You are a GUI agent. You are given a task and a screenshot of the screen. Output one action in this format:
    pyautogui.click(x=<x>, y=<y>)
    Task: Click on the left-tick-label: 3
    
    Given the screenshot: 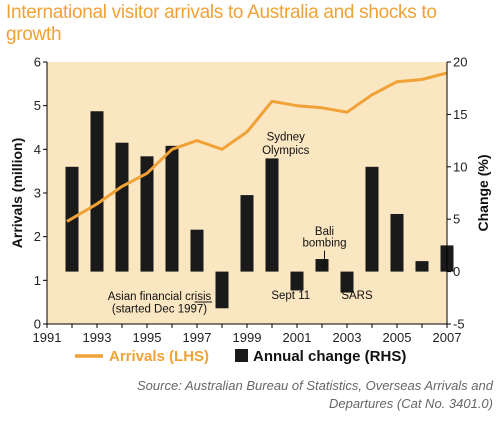 What is the action you would take?
    pyautogui.click(x=37, y=193)
    